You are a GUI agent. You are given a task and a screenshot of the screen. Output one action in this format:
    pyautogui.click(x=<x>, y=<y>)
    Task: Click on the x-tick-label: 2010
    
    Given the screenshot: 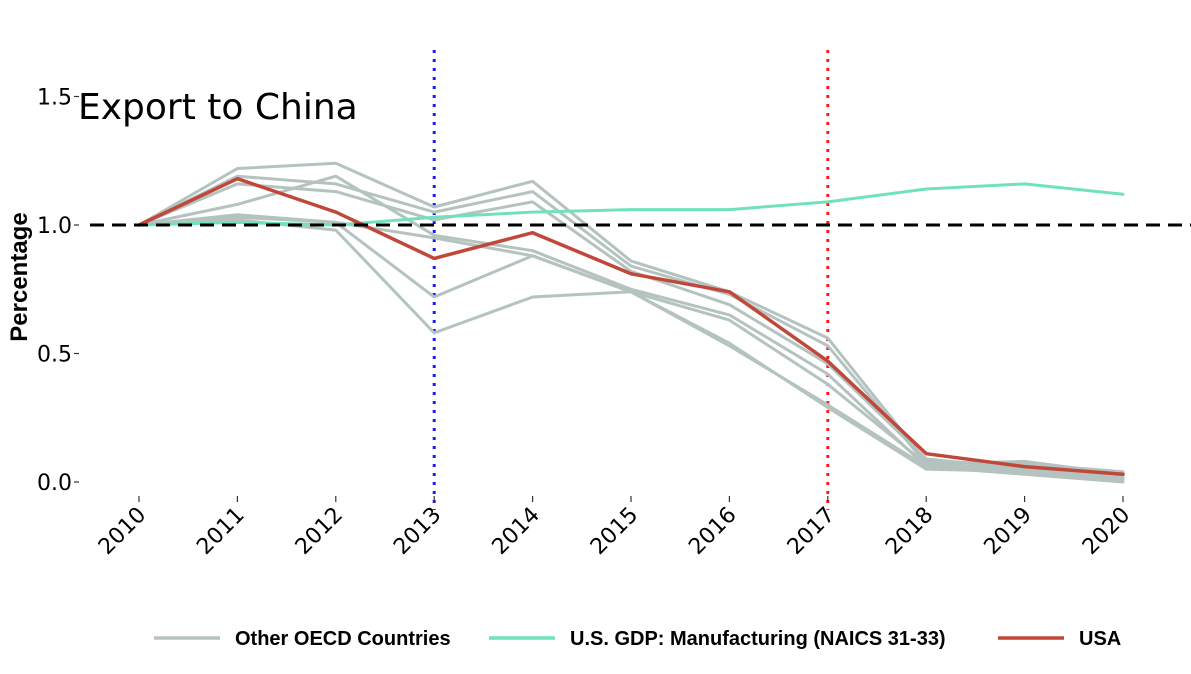 What is the action you would take?
    pyautogui.click(x=122, y=531)
    